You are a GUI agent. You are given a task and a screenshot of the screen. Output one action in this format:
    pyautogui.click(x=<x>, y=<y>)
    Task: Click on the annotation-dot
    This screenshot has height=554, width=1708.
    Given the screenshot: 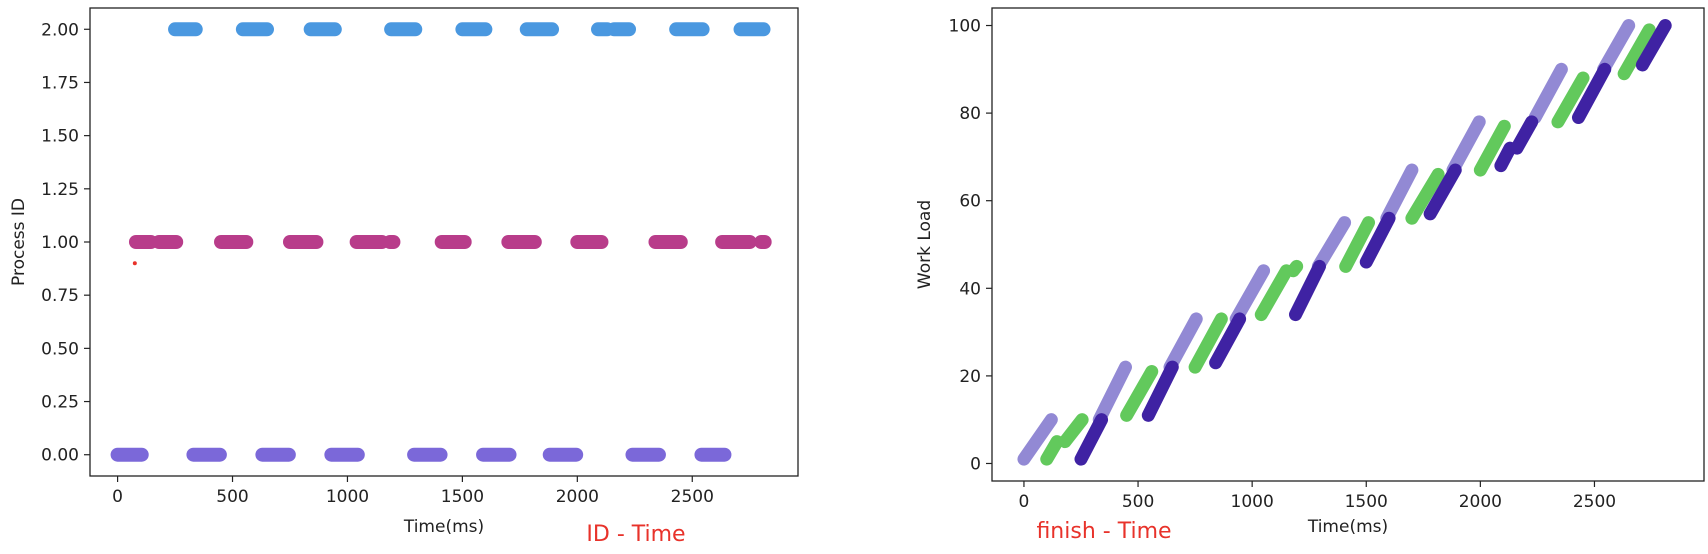 What is the action you would take?
    pyautogui.click(x=134, y=263)
    